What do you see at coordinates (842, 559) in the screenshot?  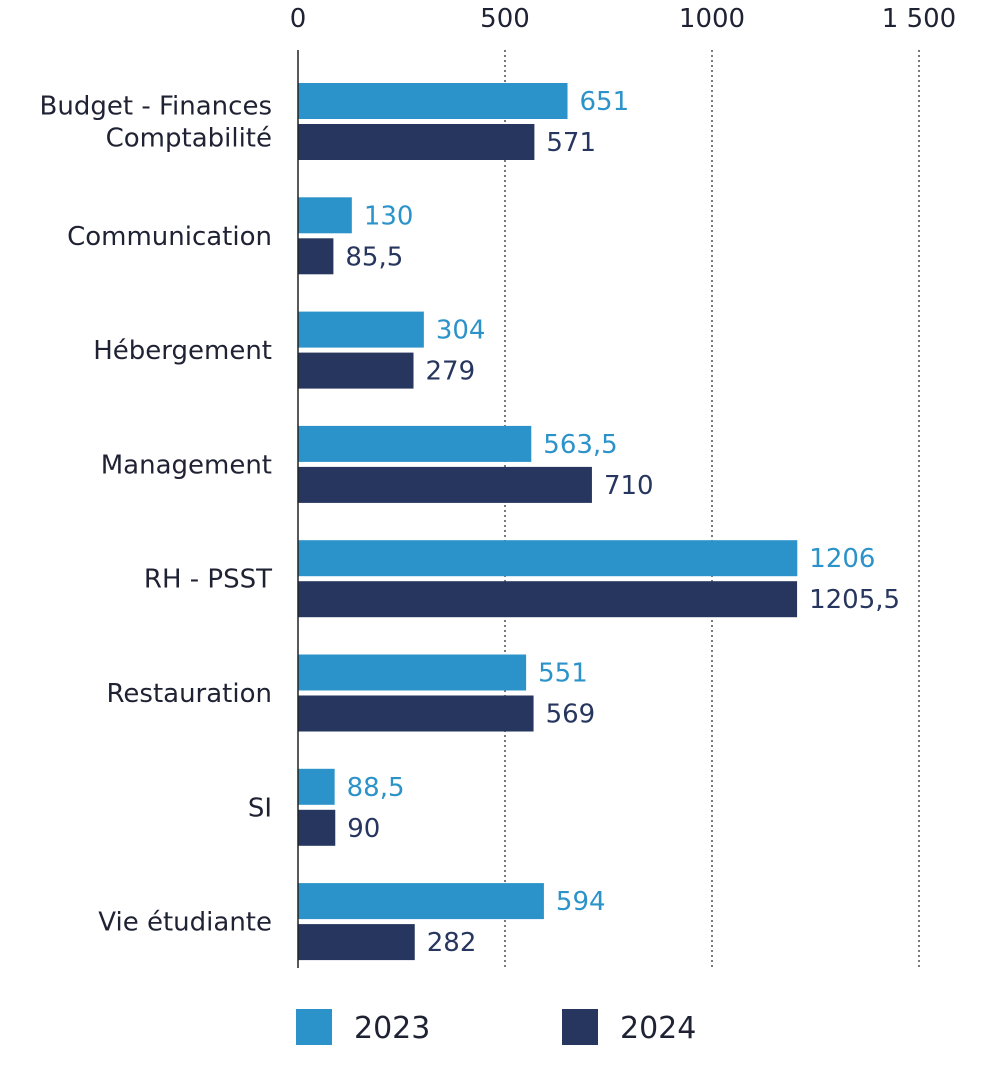 I see `data-label: 1206` at bounding box center [842, 559].